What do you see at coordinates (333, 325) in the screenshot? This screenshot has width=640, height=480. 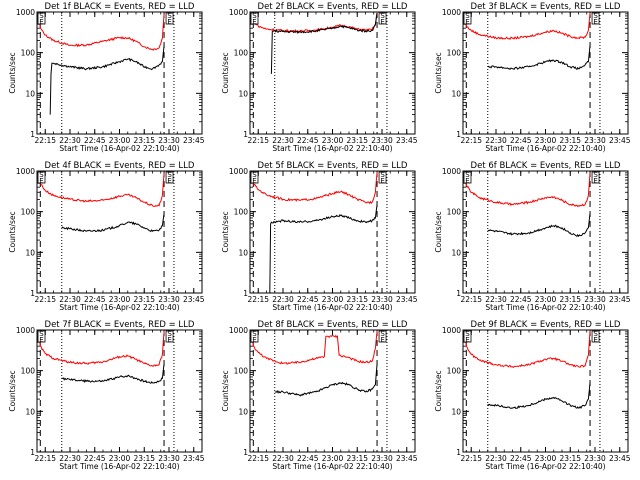 I see `panel-title: Det 8f BLACK = Events, RED = LLD` at bounding box center [333, 325].